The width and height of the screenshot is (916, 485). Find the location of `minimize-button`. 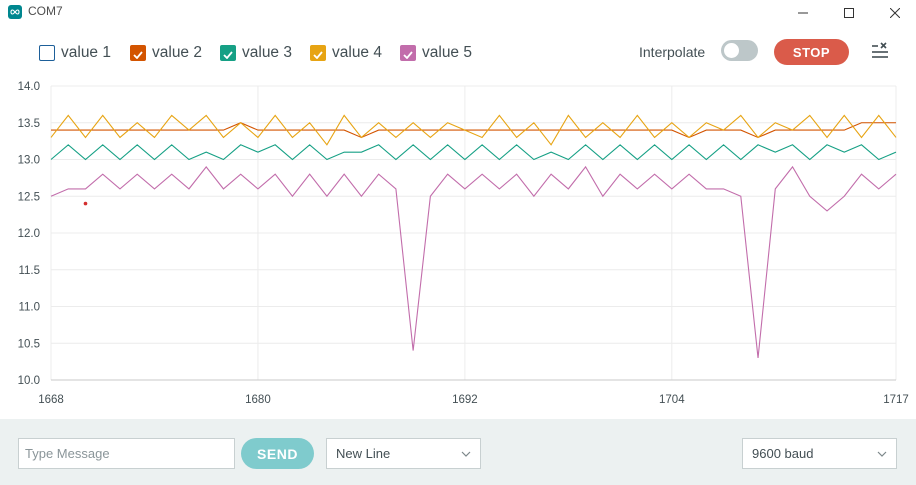

minimize-button is located at coordinates (803, 12).